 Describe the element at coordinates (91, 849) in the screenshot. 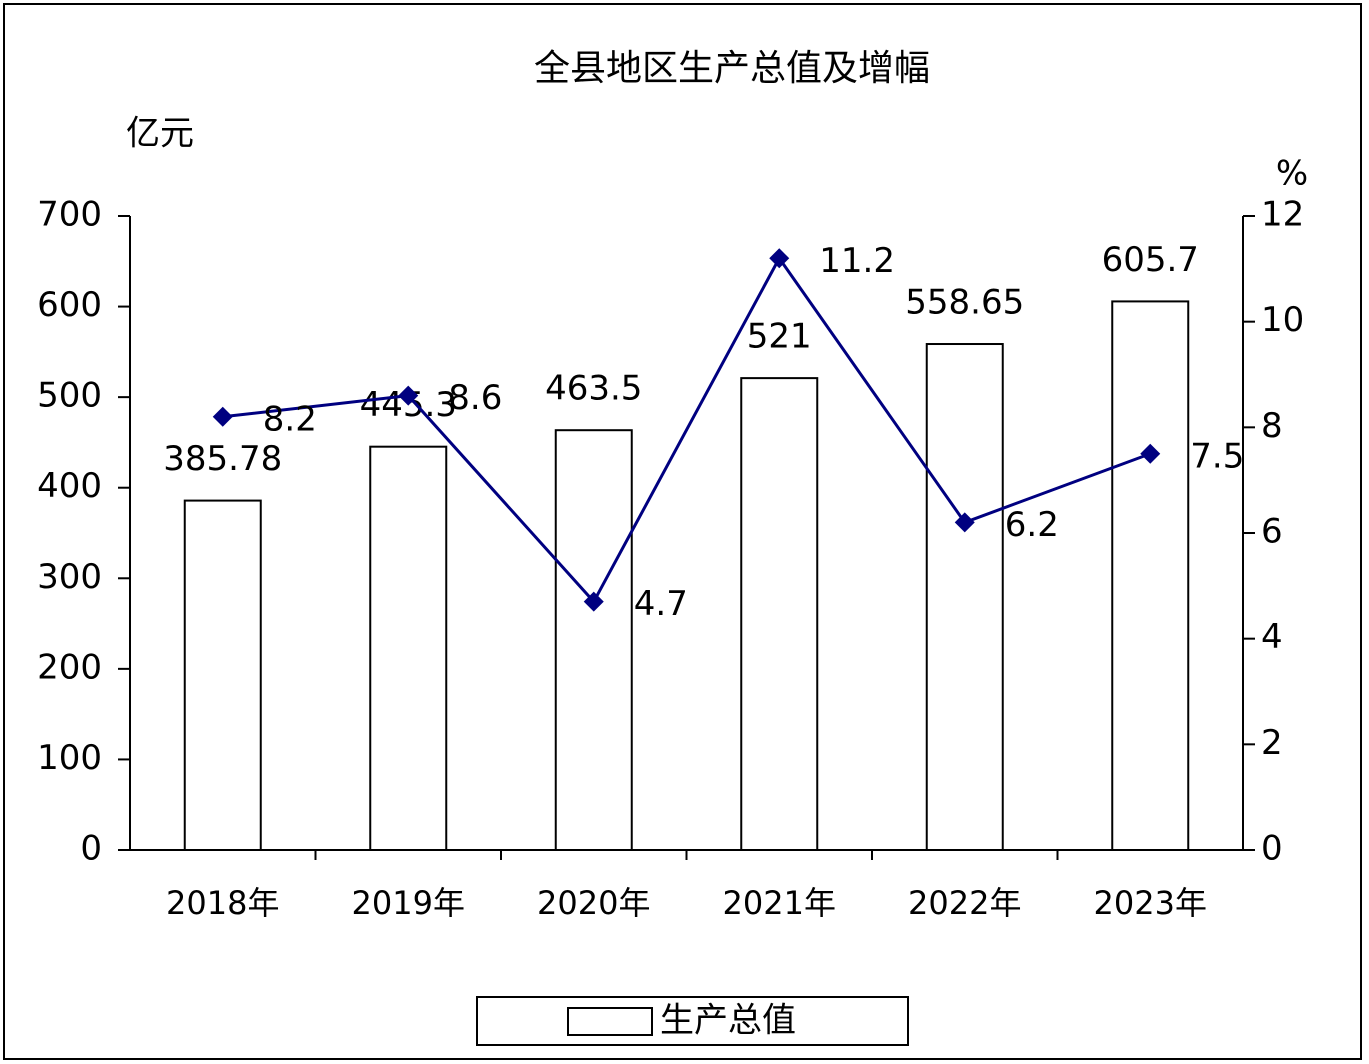

I see `y-tick-label: 0` at that location.